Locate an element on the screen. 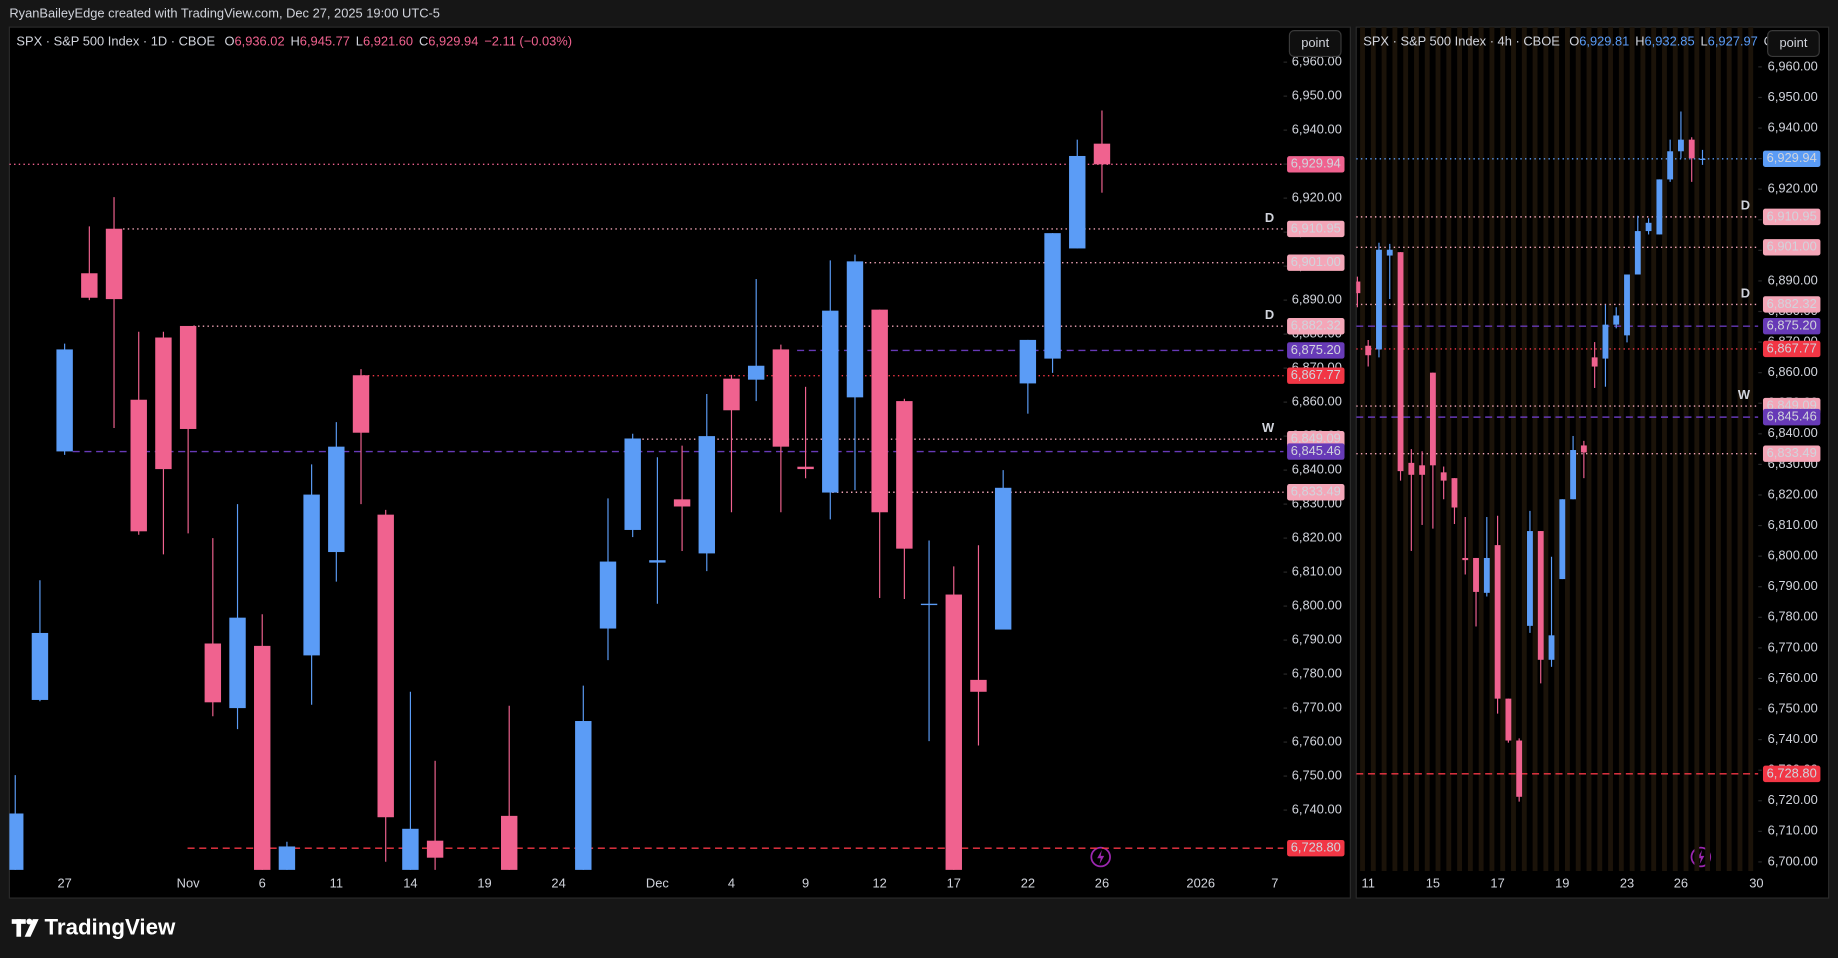  level-label: 6,910.95 is located at coordinates (1792, 215).